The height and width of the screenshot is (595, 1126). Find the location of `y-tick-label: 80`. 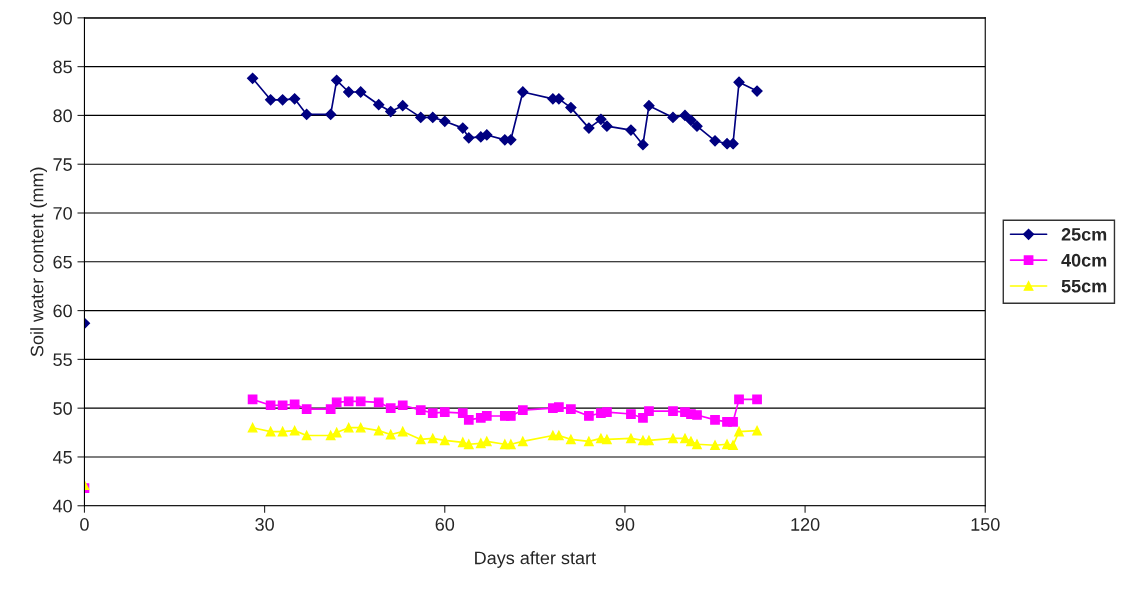

y-tick-label: 80 is located at coordinates (62, 116).